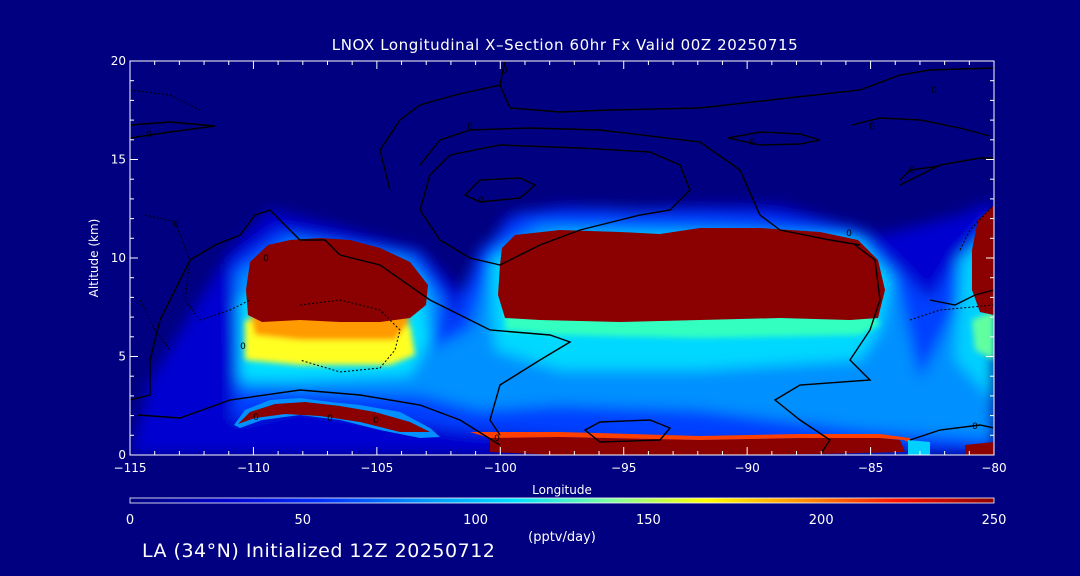 The width and height of the screenshot is (1080, 576). Describe the element at coordinates (130, 520) in the screenshot. I see `colorbar-tick-label: 0` at that location.